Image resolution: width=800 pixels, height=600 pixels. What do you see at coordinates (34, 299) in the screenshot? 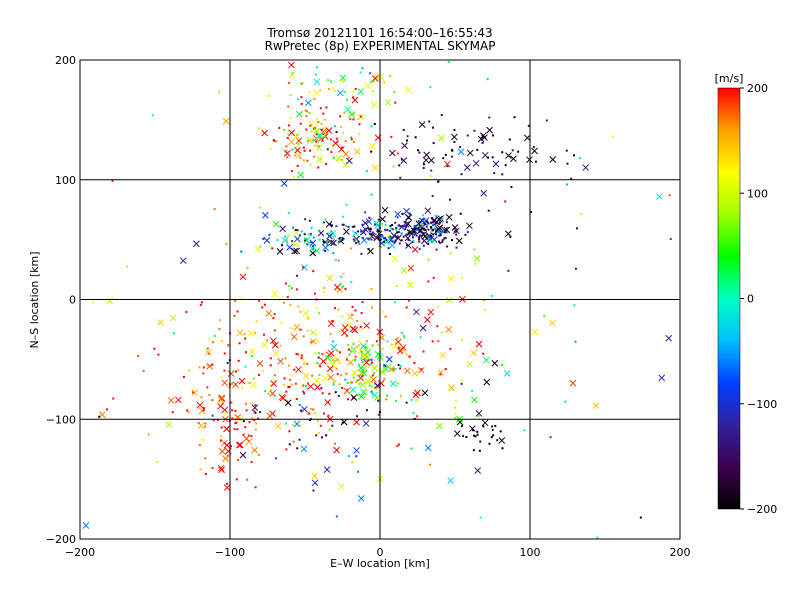
I see `y-axis-label: N–S location [km]` at bounding box center [34, 299].